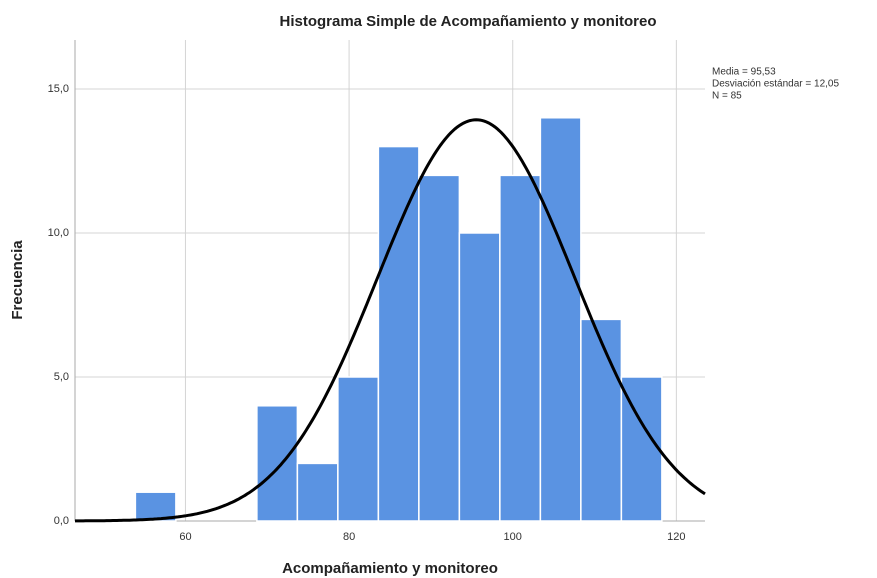  I want to click on y-tick-label: 0,0, so click(61, 521).